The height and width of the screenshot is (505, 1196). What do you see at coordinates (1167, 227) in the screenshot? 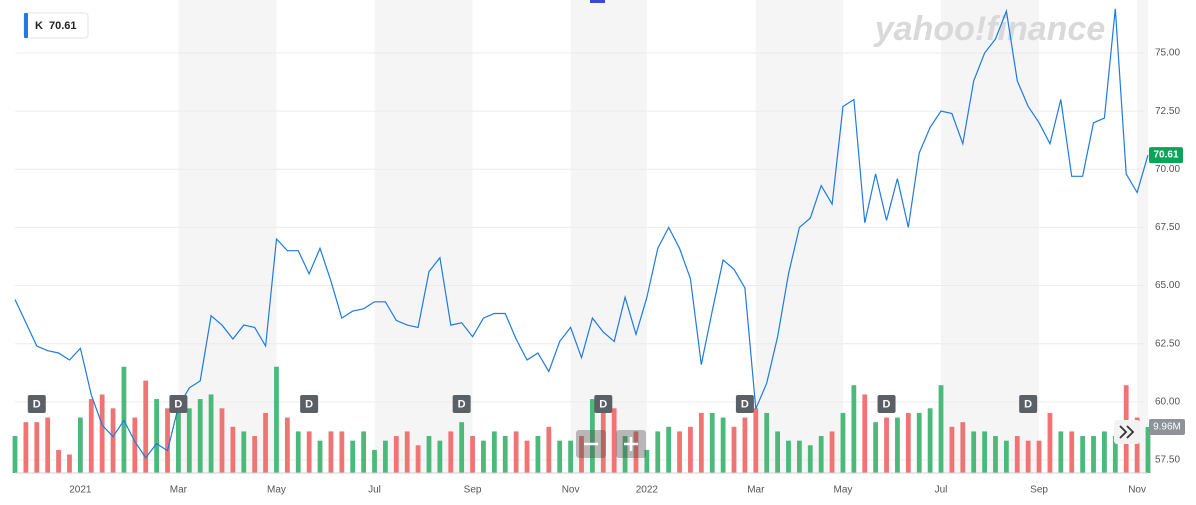
I see `y-tick-label: 67.50` at bounding box center [1167, 227].